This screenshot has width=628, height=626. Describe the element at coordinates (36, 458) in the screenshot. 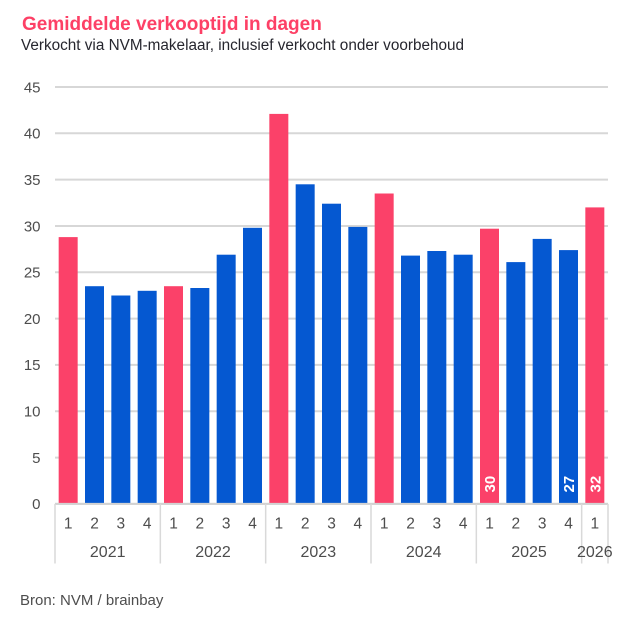

I see `svg-text: 5` at that location.